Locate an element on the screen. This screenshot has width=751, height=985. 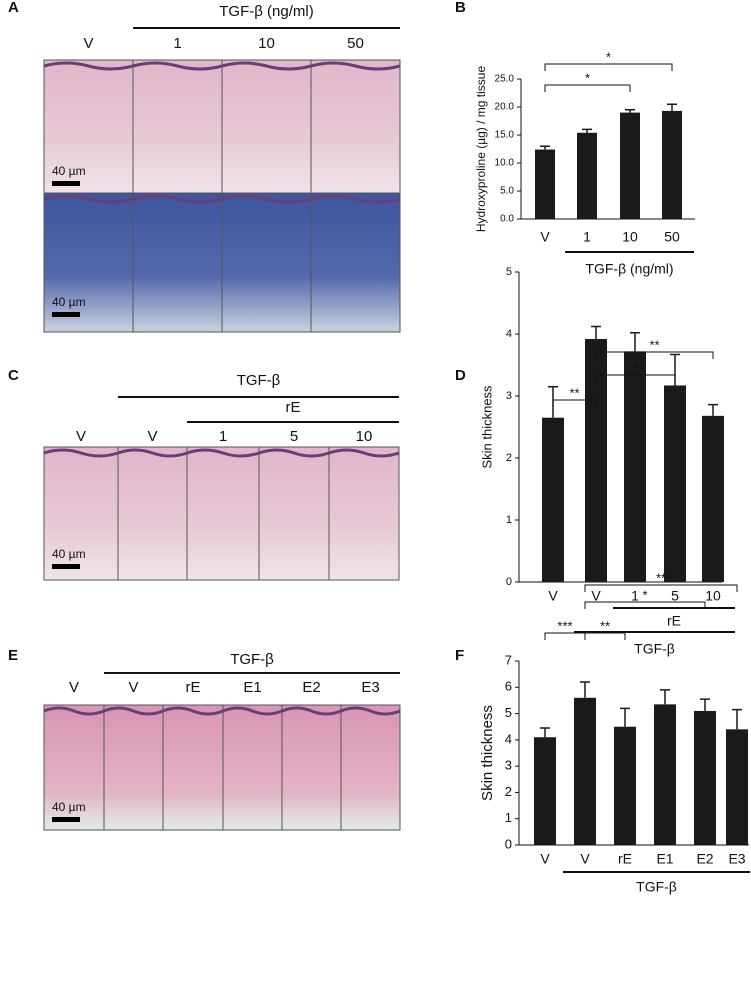
y-tick-label: 4 is located at coordinates (508, 738).